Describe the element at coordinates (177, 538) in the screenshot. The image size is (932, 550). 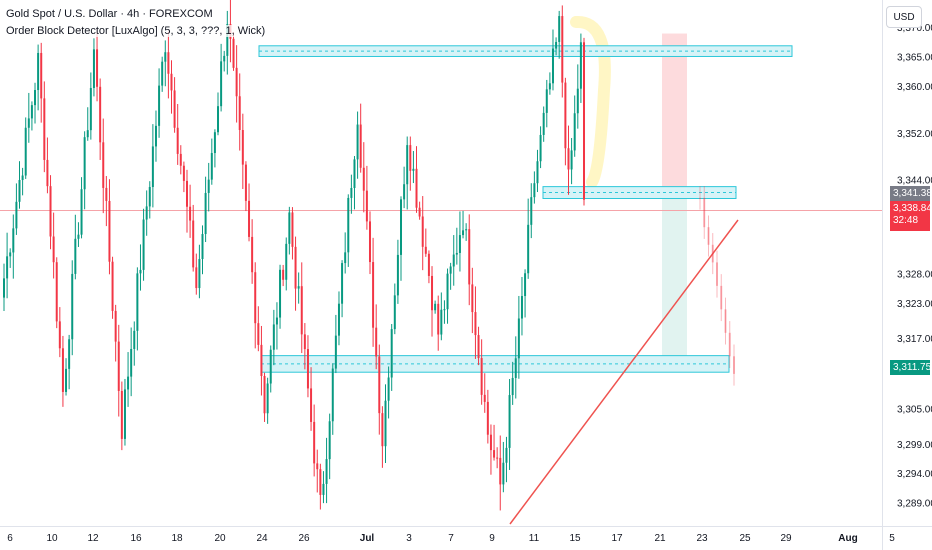
I see `x-tick-label: 18` at that location.